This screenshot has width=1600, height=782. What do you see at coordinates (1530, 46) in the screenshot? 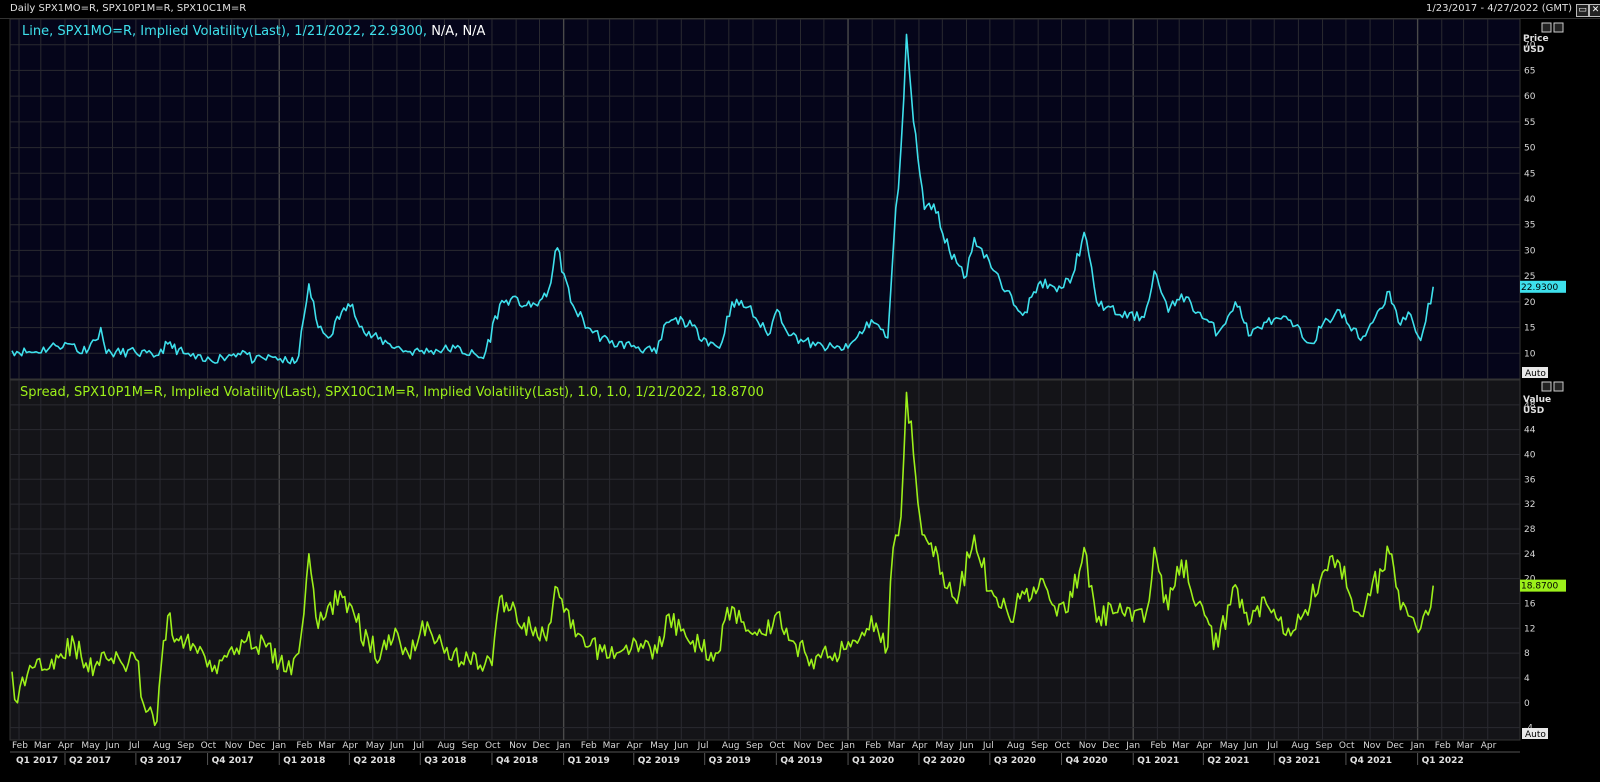
I see `y-tick-label: 70` at bounding box center [1530, 46].